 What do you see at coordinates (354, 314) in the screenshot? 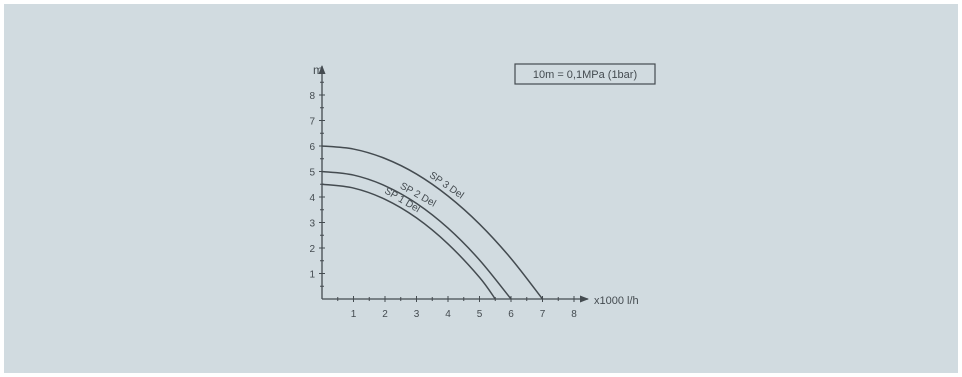
I see `x-tick-label: 1` at bounding box center [354, 314].